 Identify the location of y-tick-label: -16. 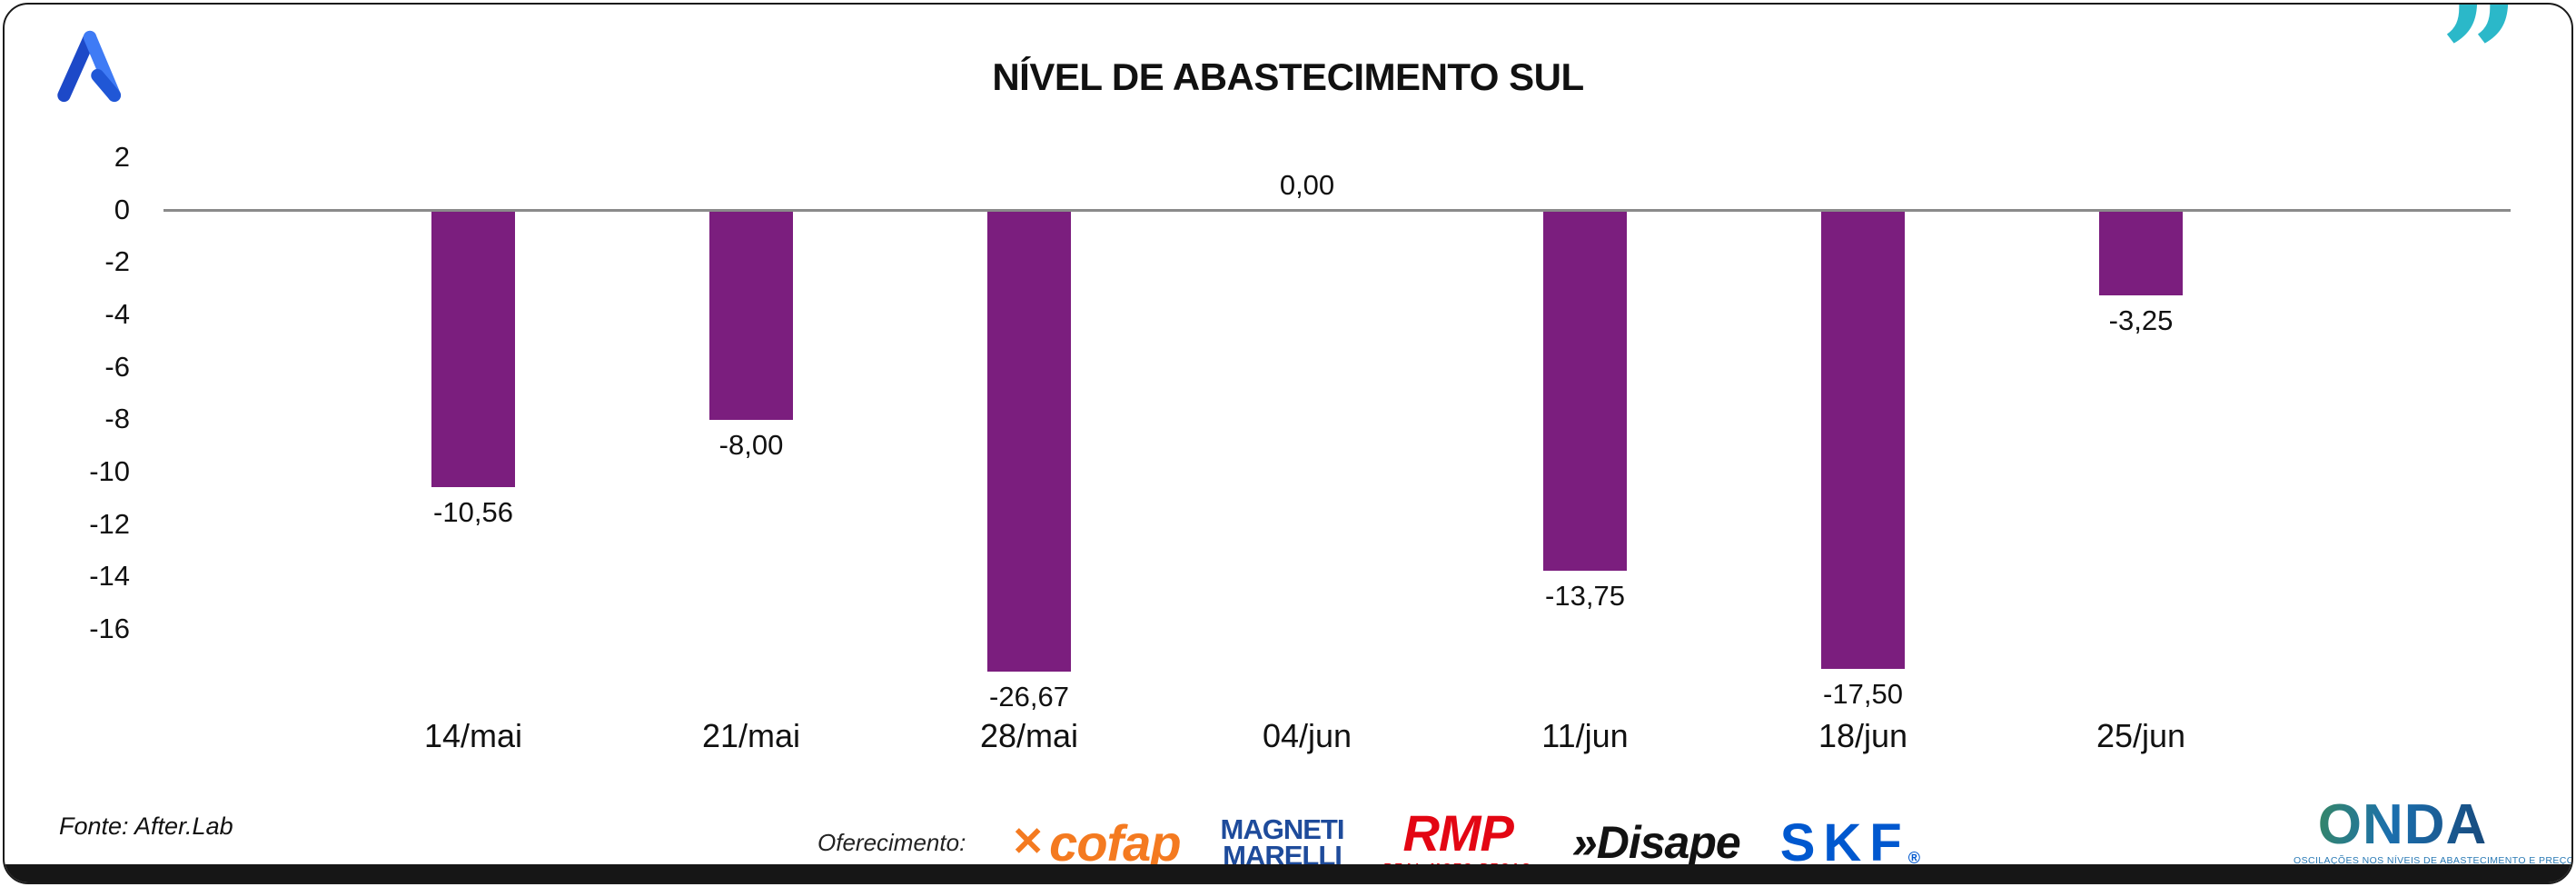
(109, 628).